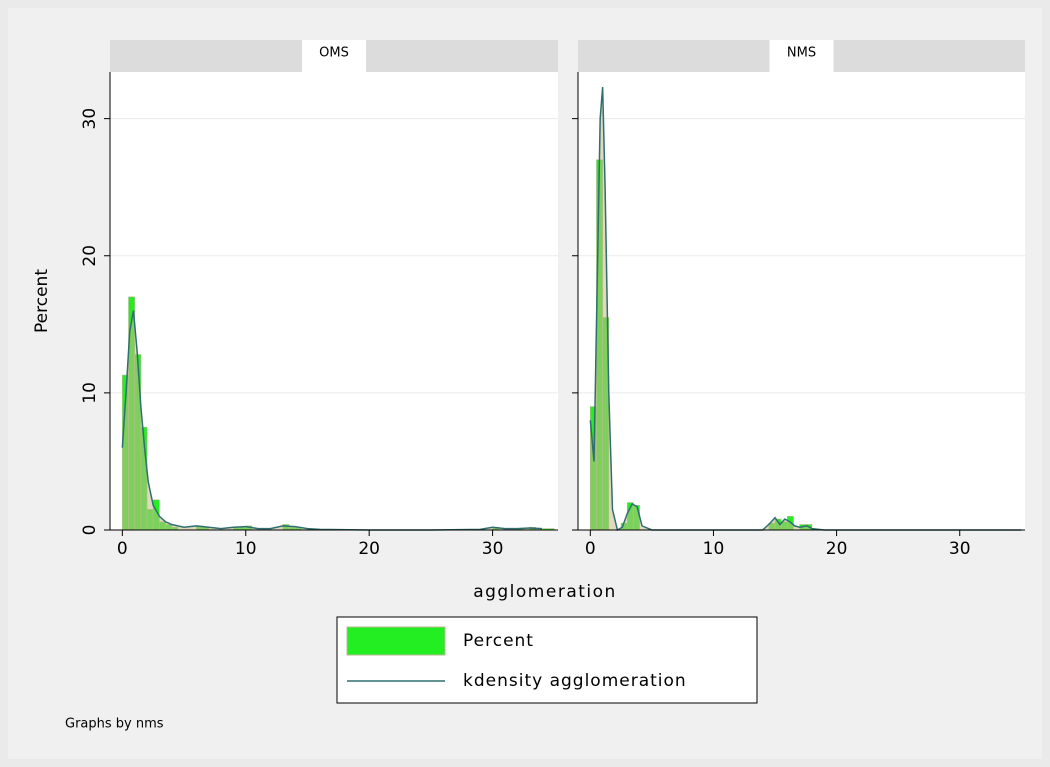 The image size is (1050, 767). What do you see at coordinates (114, 724) in the screenshot?
I see `note: Graphs by nms` at bounding box center [114, 724].